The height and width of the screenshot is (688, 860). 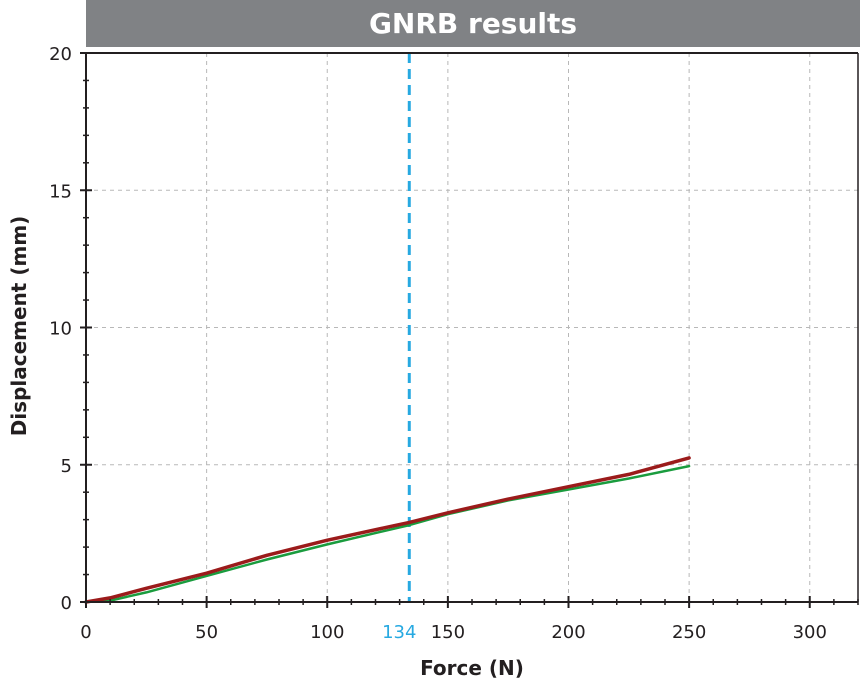 What do you see at coordinates (60, 54) in the screenshot?
I see `y-tick-label: 20` at bounding box center [60, 54].